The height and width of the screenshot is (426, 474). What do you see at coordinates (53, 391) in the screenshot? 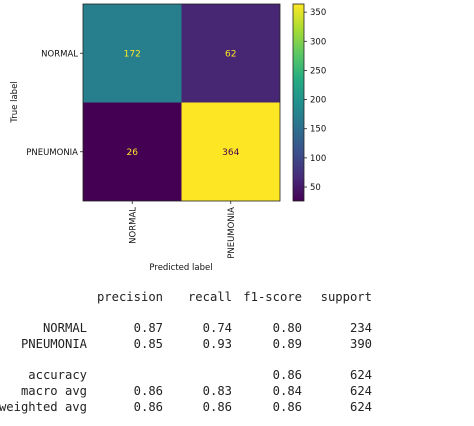
I see `report-row-label: macro avg` at bounding box center [53, 391].